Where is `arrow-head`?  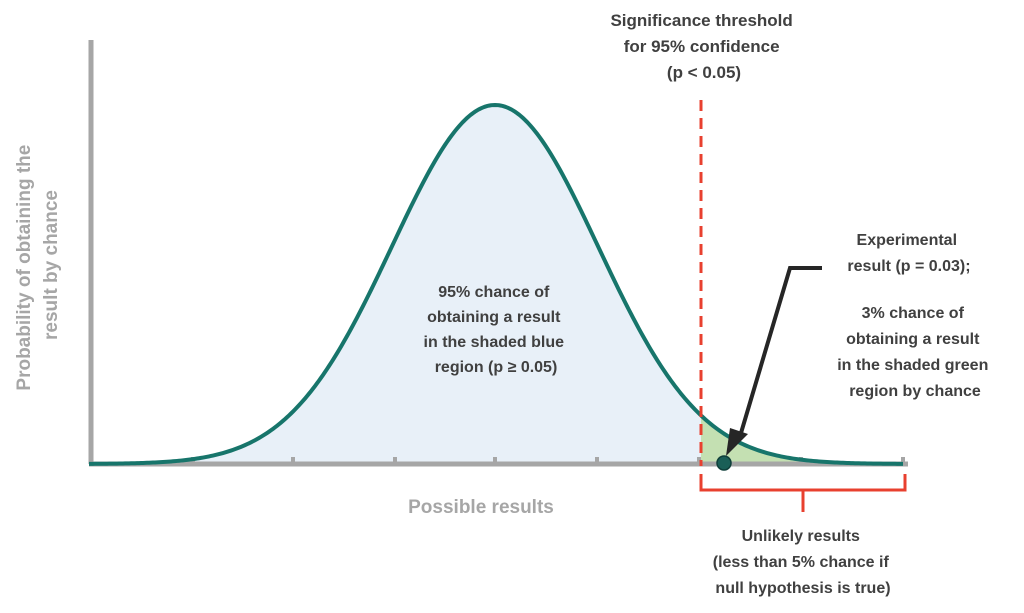 arrow-head is located at coordinates (737, 442).